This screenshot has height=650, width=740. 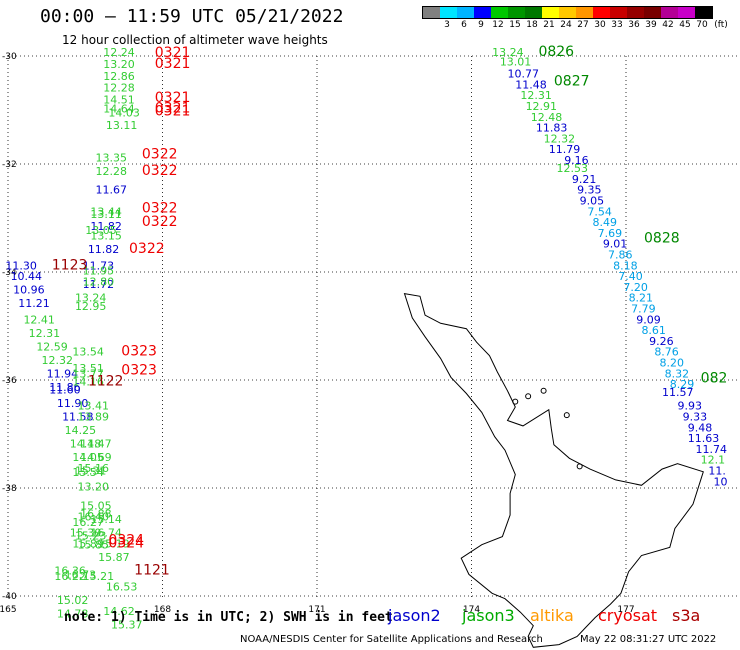 I want to click on swh-value: 14.62, so click(x=118, y=611).